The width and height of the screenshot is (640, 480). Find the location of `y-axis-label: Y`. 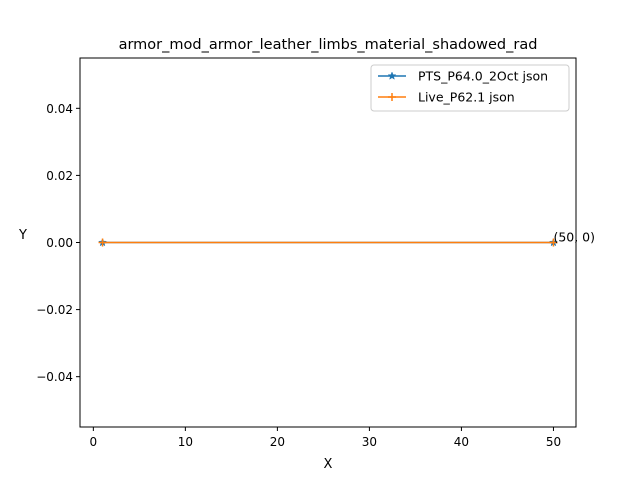

y-axis-label: Y is located at coordinates (22, 235).